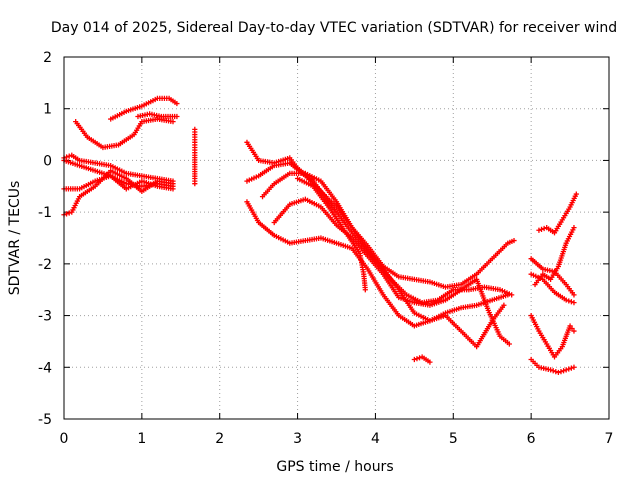 The height and width of the screenshot is (480, 640). What do you see at coordinates (297, 439) in the screenshot?
I see `x-tick-label: 3` at bounding box center [297, 439].